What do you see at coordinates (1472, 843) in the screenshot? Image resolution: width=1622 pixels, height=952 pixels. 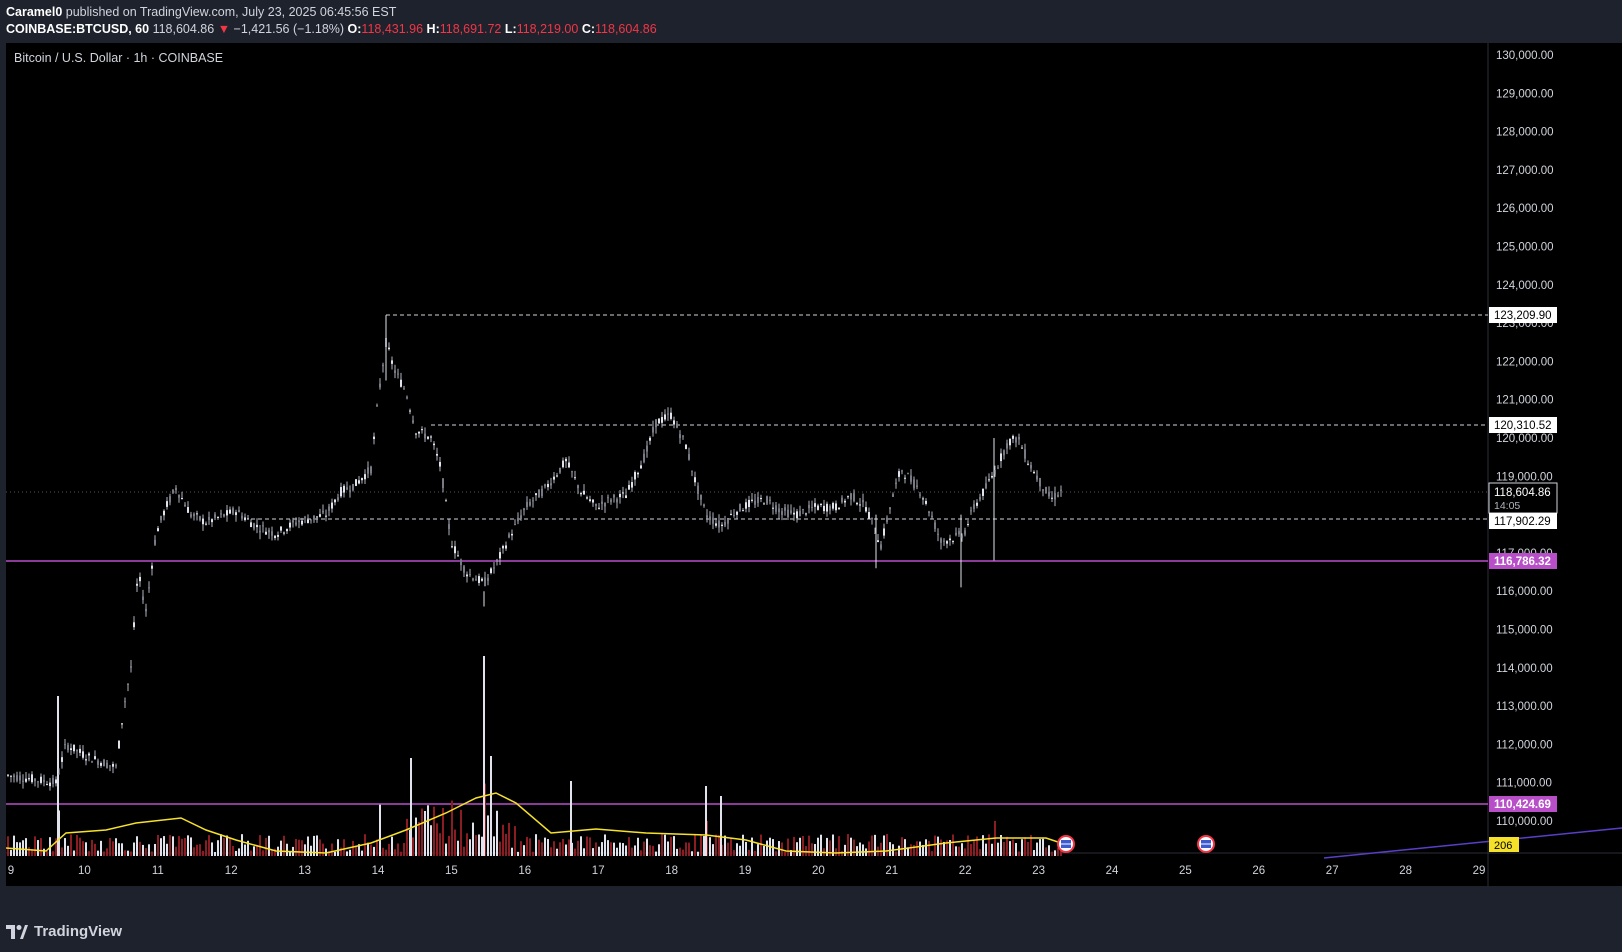 I see `trend-line` at bounding box center [1472, 843].